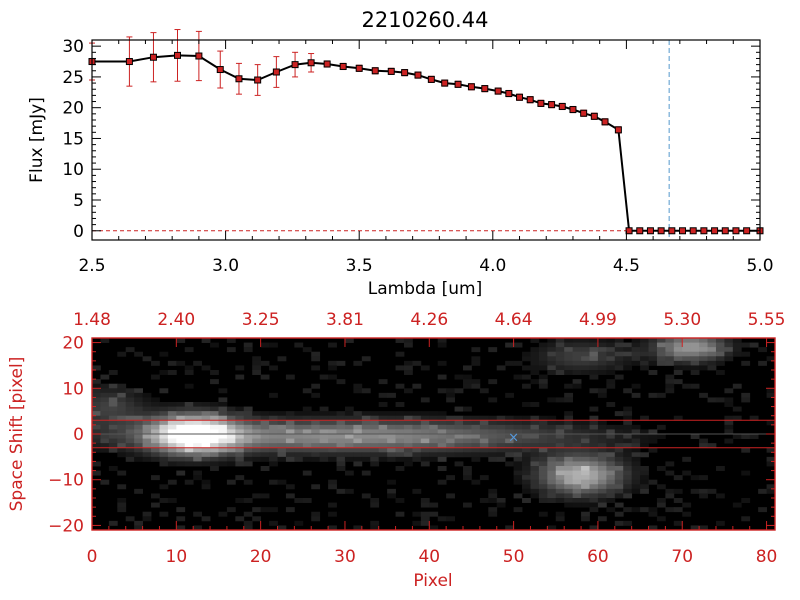 Image resolution: width=800 pixels, height=600 pixels. Describe the element at coordinates (492, 266) in the screenshot. I see `x-tick-label: 4.0` at that location.